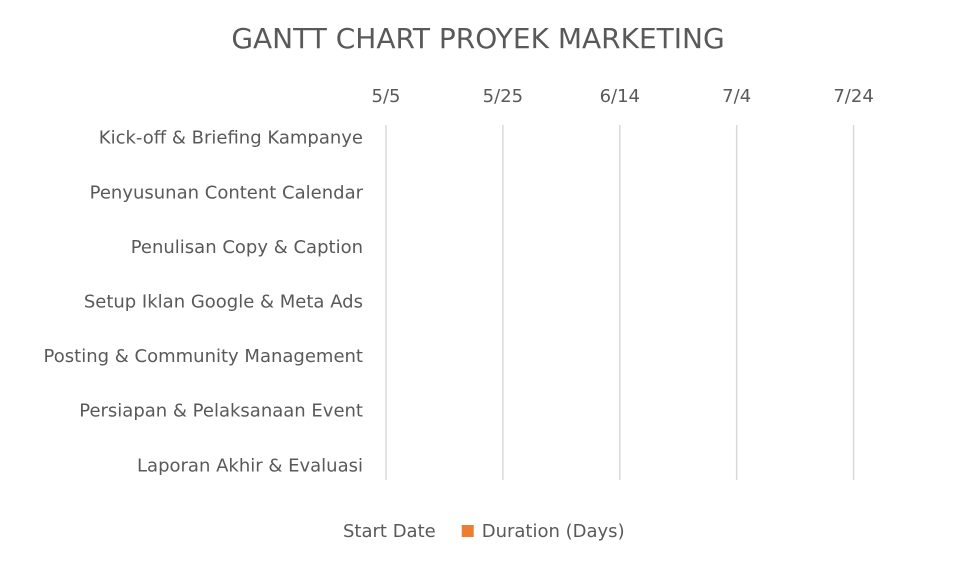  I want to click on y-tick-label: Persiapan & Pelaksanaan Event, so click(221, 411).